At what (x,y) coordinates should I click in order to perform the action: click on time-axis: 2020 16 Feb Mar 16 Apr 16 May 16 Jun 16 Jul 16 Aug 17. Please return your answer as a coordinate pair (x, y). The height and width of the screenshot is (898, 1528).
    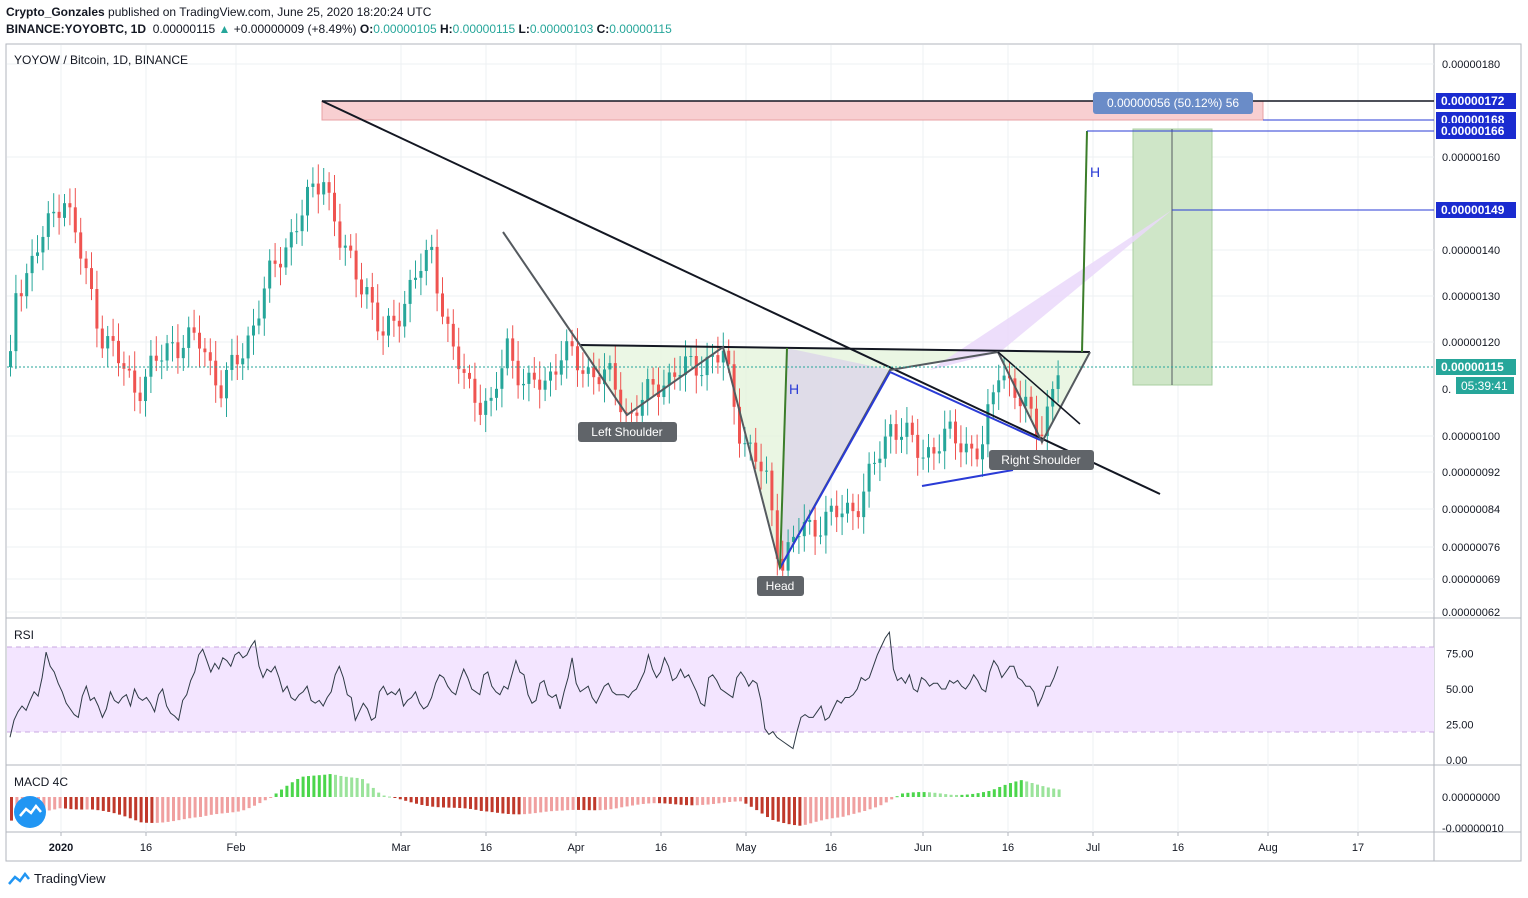
    Looking at the image, I should click on (706, 843).